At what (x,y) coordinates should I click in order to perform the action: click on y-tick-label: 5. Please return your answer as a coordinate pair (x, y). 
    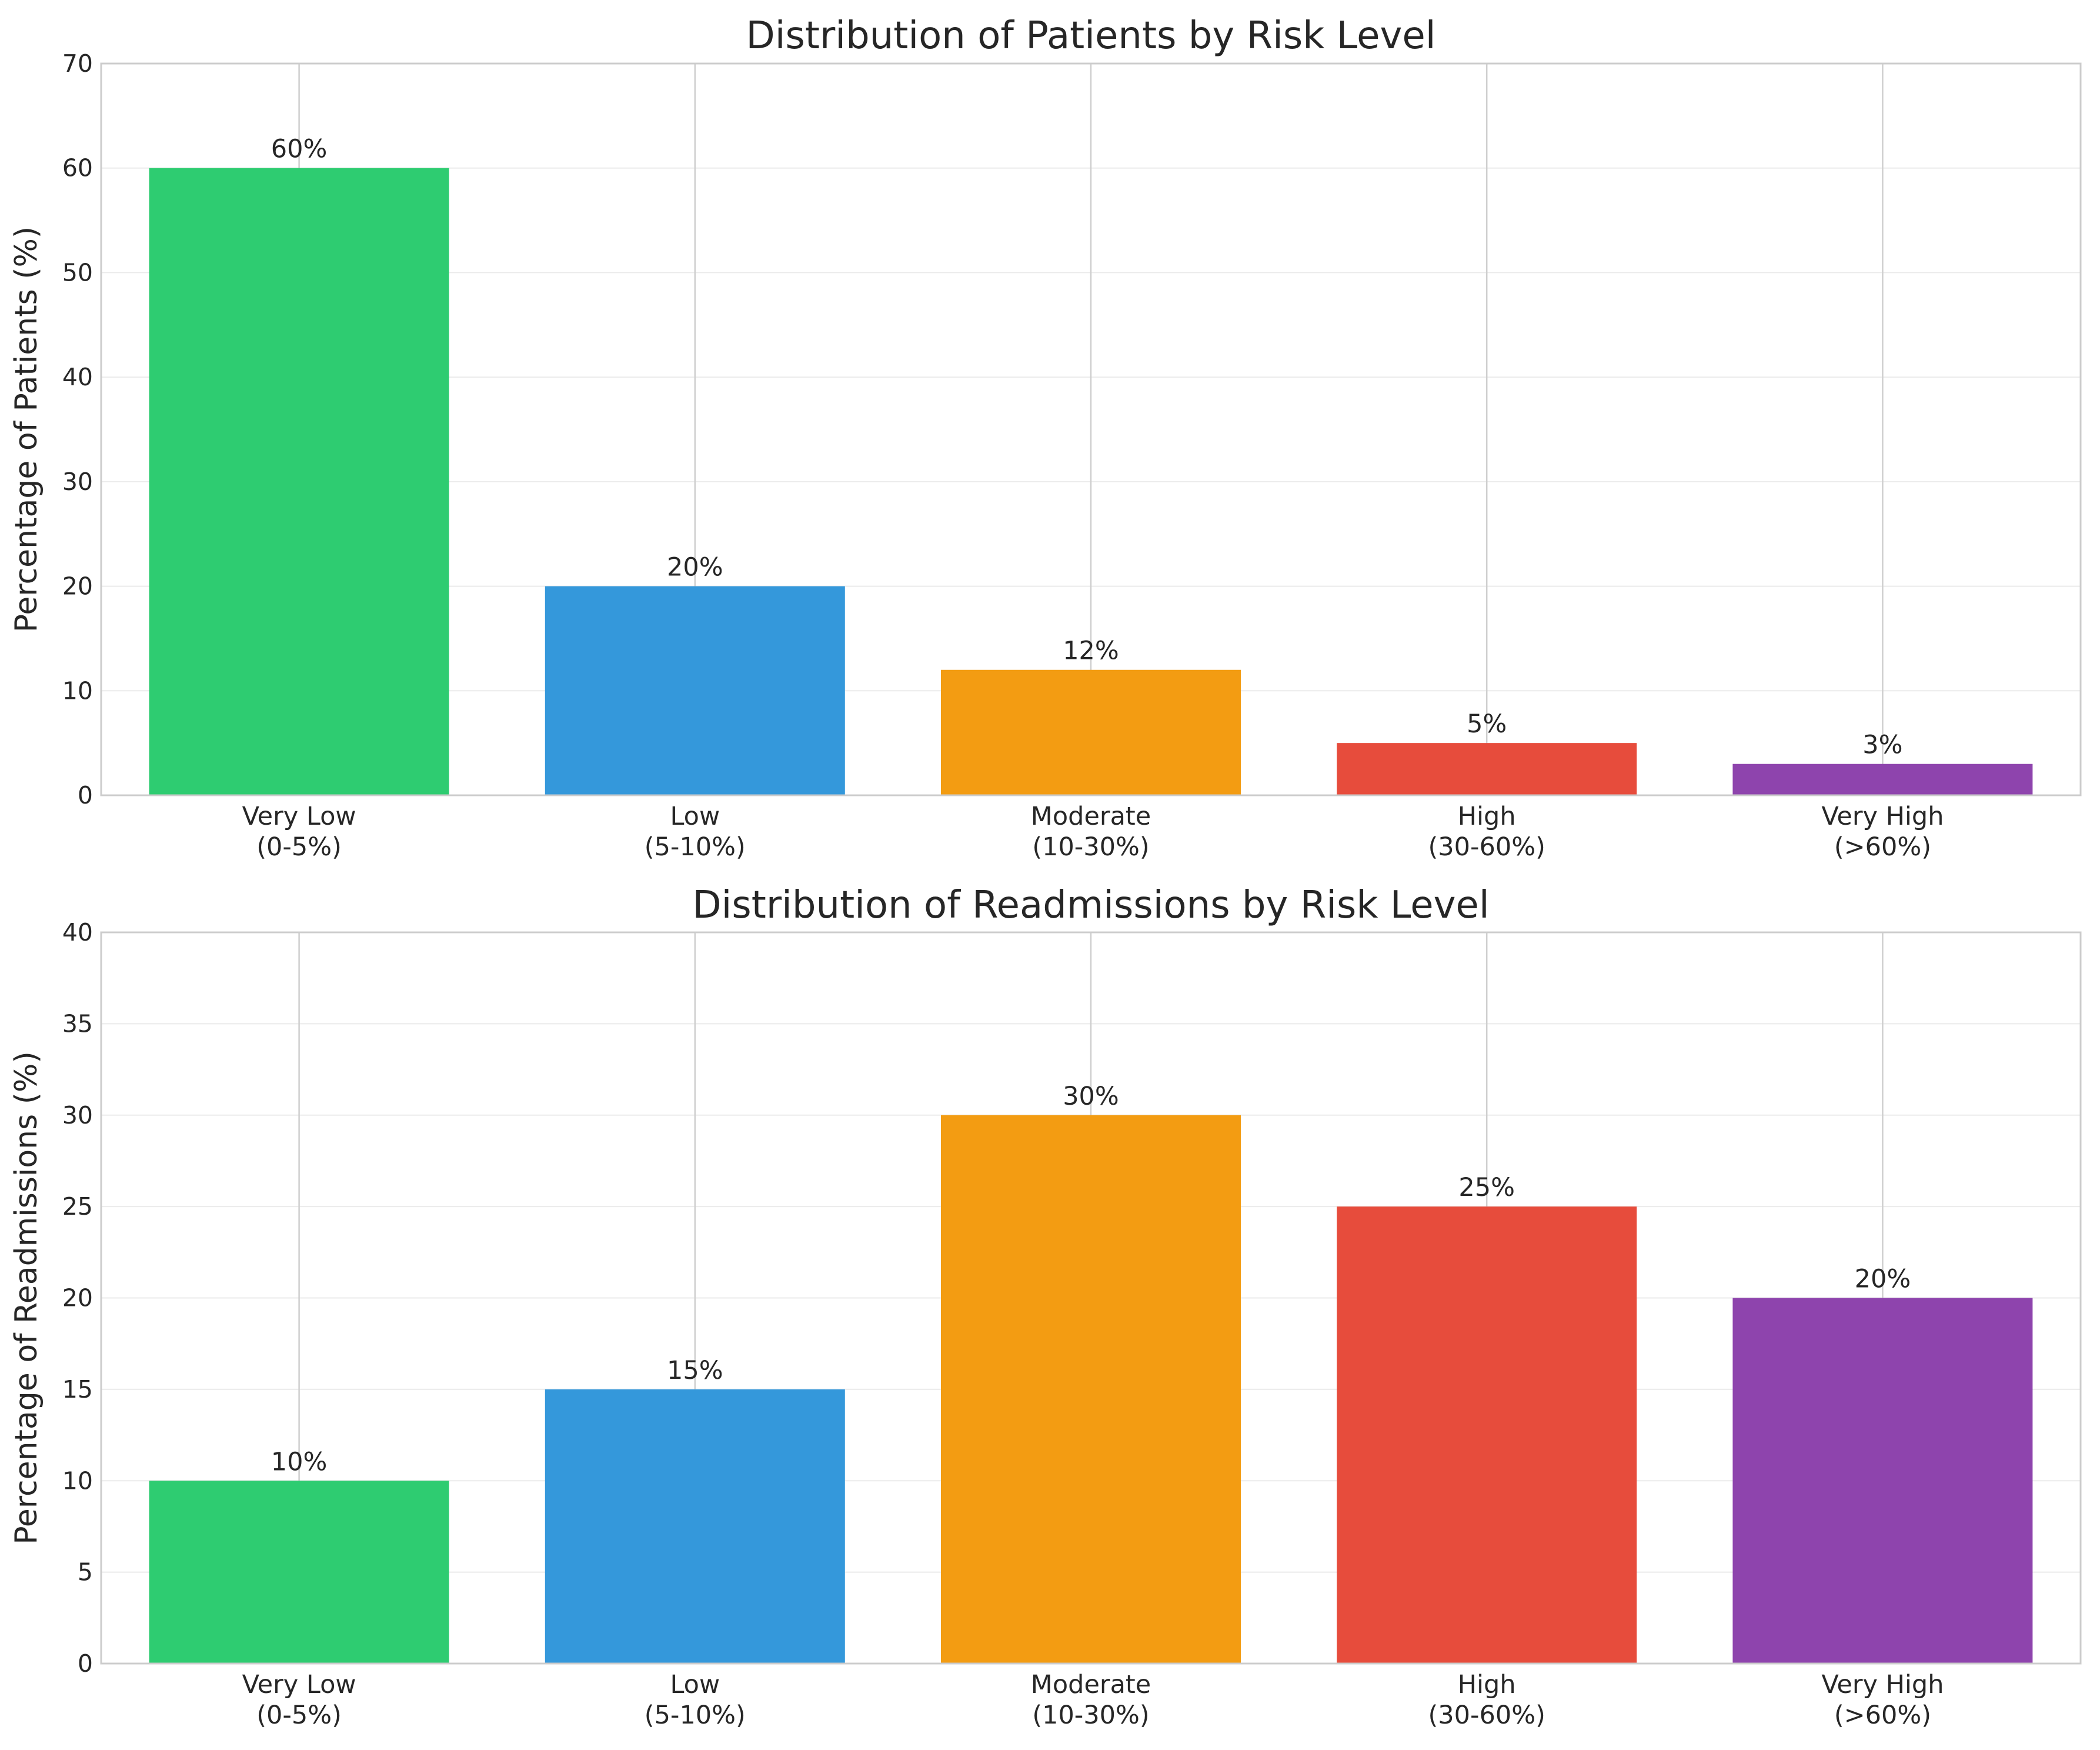
    Looking at the image, I should click on (85, 1572).